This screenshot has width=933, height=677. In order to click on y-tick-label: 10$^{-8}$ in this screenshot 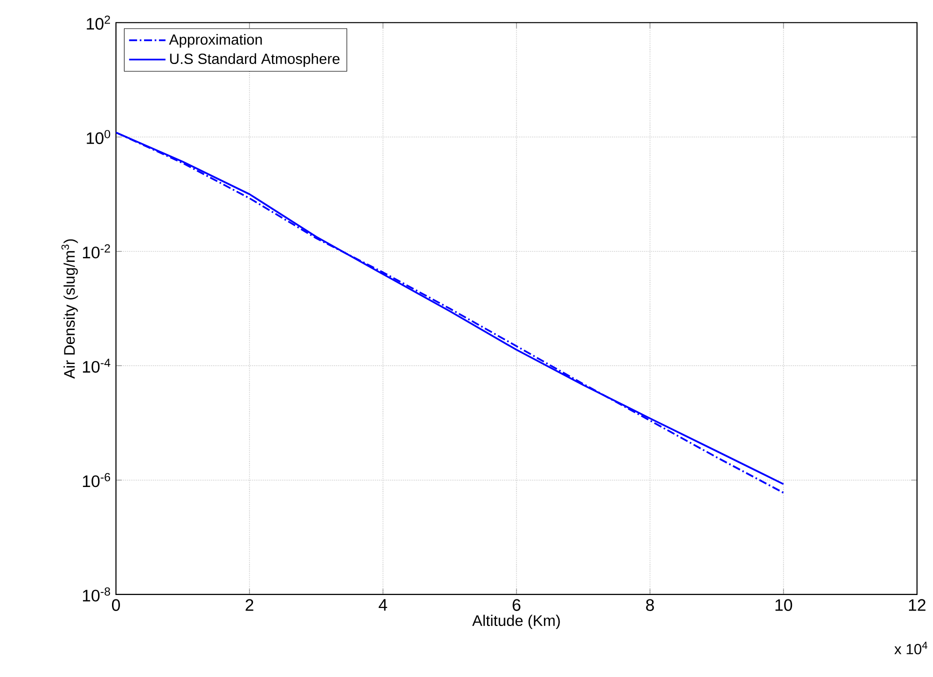, I will do `click(96, 594)`.